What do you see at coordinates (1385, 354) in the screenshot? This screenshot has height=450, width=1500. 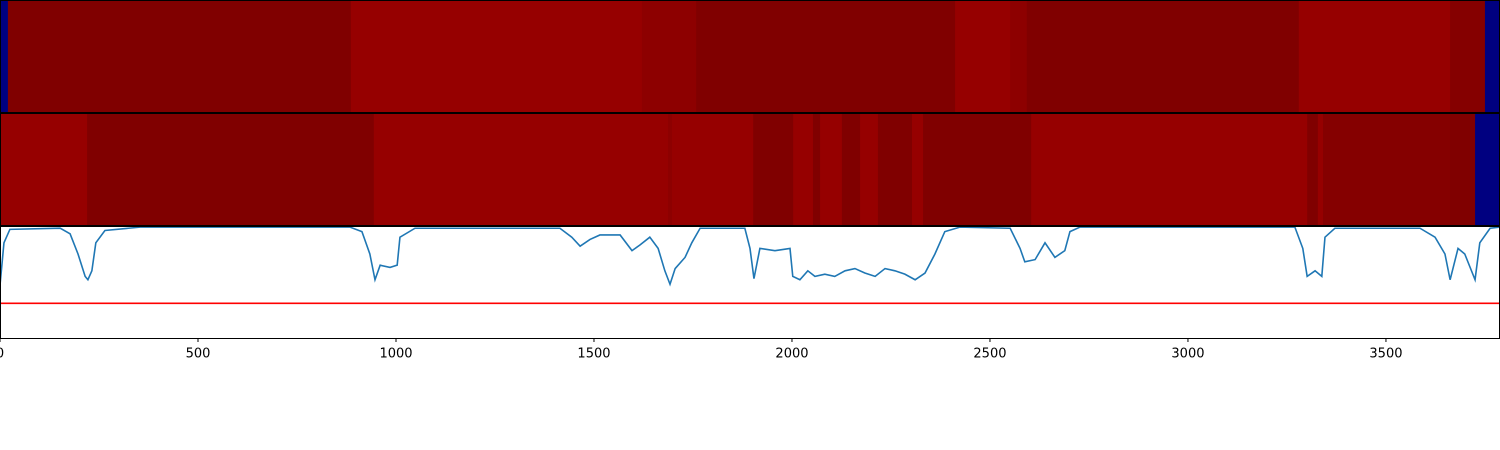 I see `x-tick-label: 3500` at bounding box center [1385, 354].